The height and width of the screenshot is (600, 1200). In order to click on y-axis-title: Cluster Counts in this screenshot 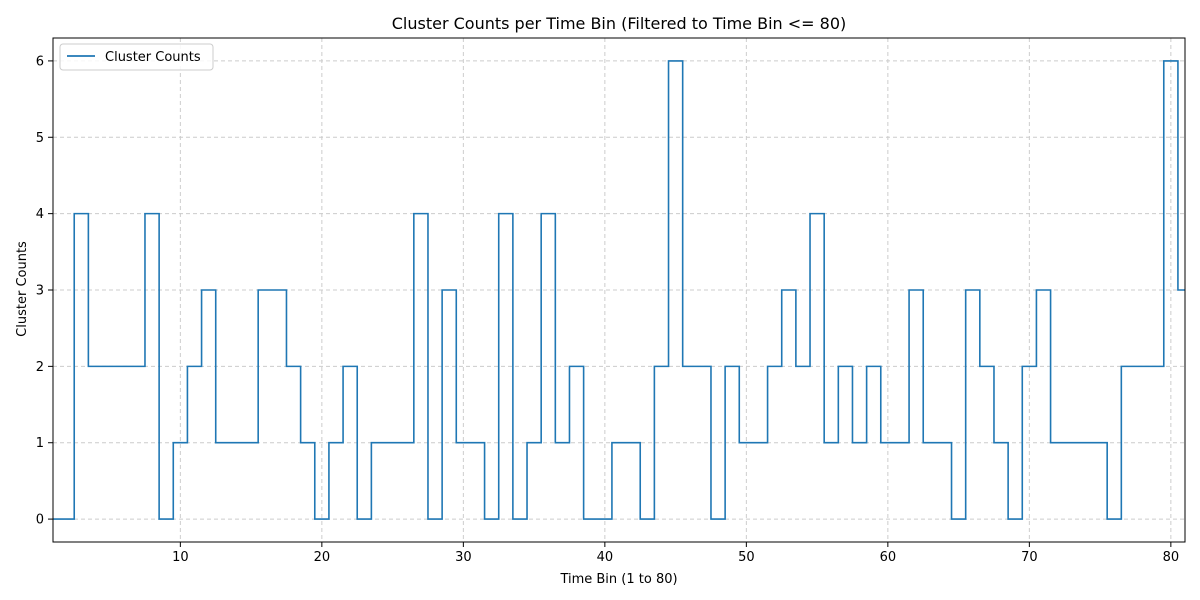, I will do `click(22, 289)`.